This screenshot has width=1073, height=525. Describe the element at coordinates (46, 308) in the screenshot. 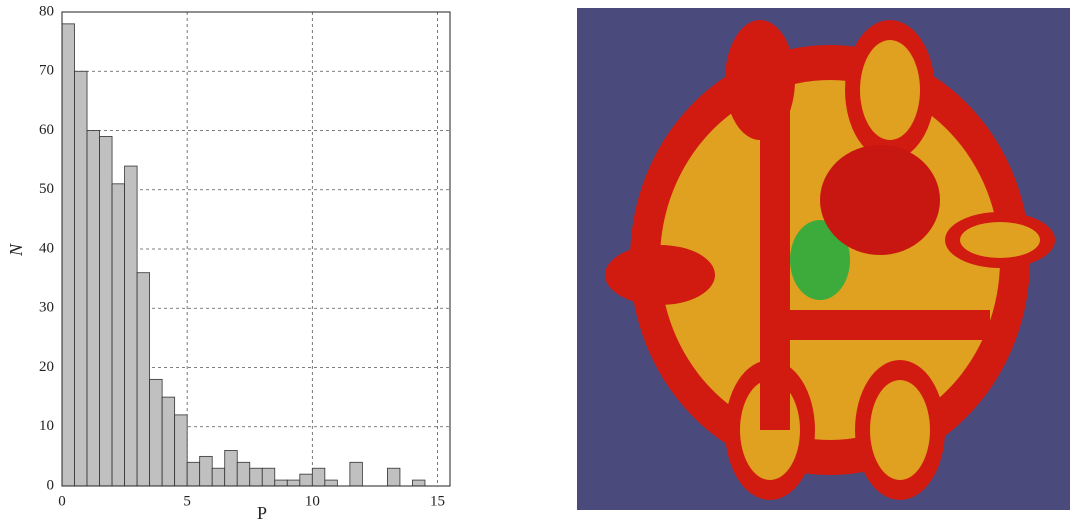

I see `y-tick-label: 30` at that location.